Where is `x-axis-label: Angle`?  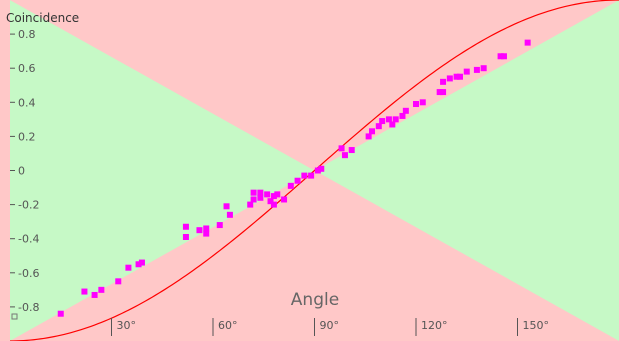 x-axis-label: Angle is located at coordinates (315, 300).